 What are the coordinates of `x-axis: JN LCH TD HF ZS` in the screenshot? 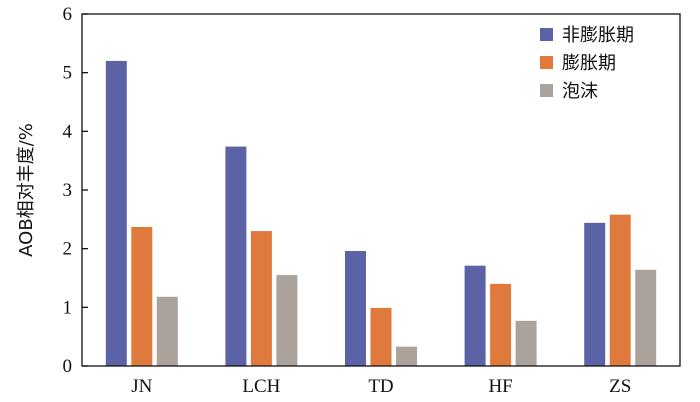 It's located at (381, 386).